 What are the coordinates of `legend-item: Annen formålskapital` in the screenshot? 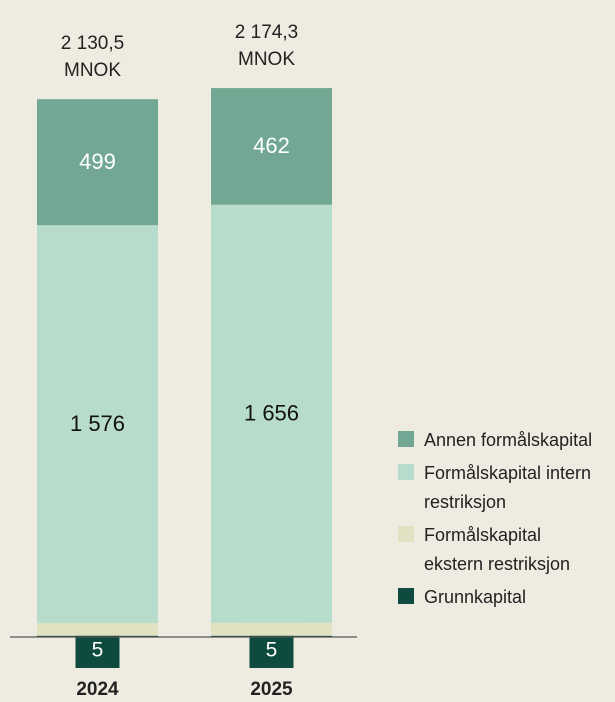 It's located at (506, 440).